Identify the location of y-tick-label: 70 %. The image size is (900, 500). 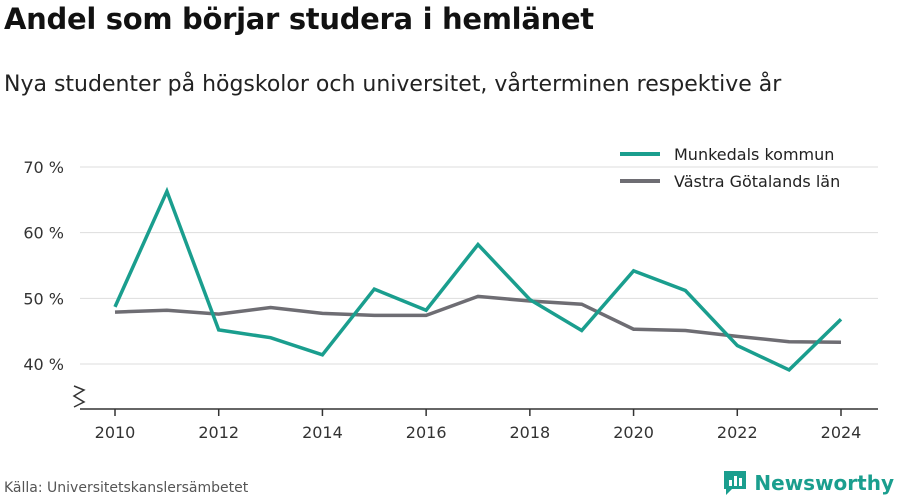
(43, 167).